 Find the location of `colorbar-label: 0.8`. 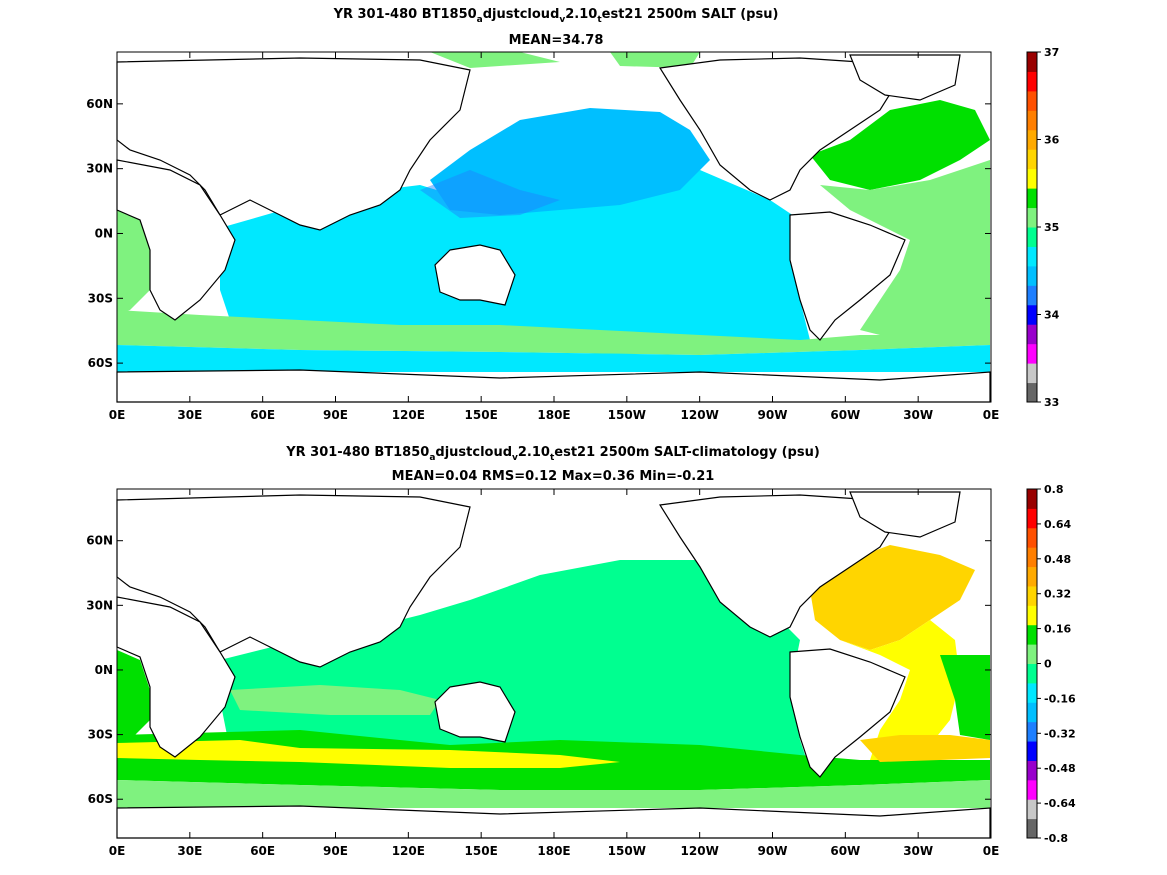

colorbar-label: 0.8 is located at coordinates (1054, 489).